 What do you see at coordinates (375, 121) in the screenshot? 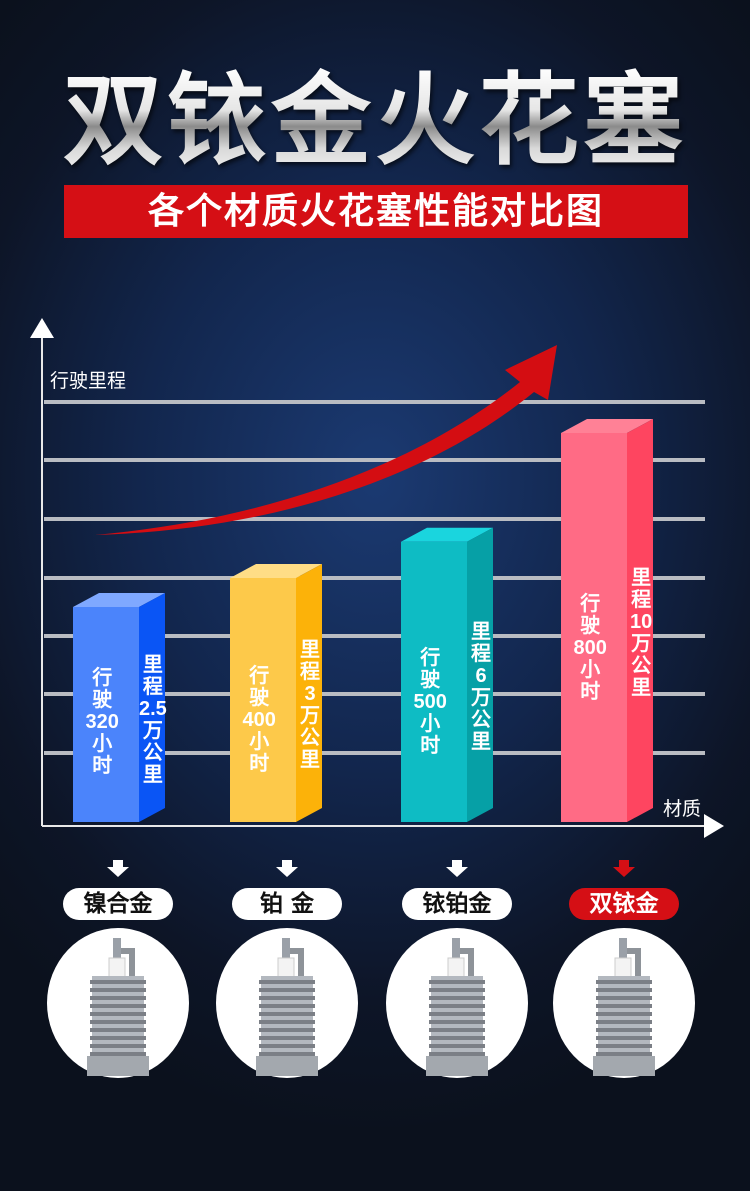
I see `page-title: 双铱金火花塞` at bounding box center [375, 121].